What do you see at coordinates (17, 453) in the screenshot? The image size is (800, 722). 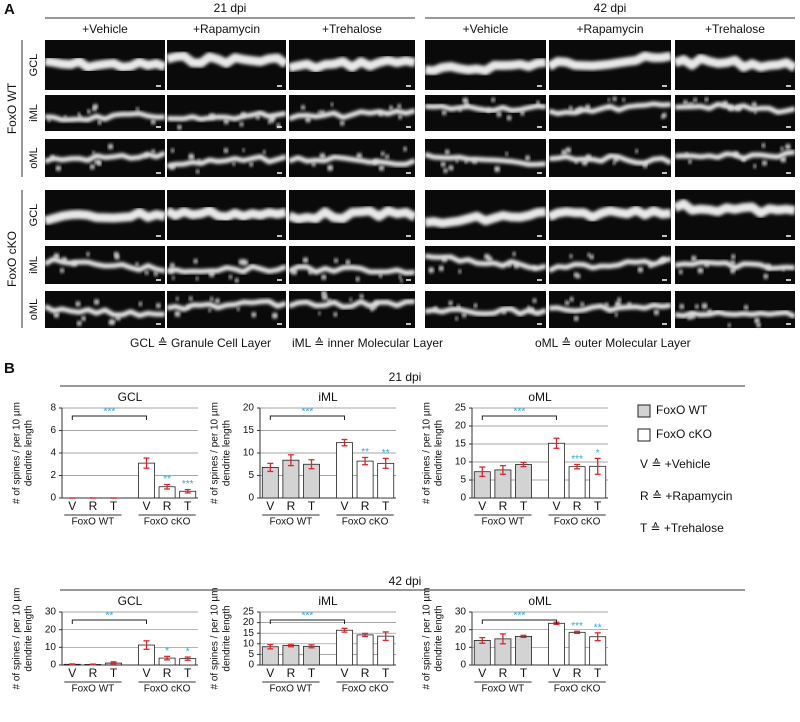 I see `y-axis-label: # of spines / per 10 µm` at bounding box center [17, 453].